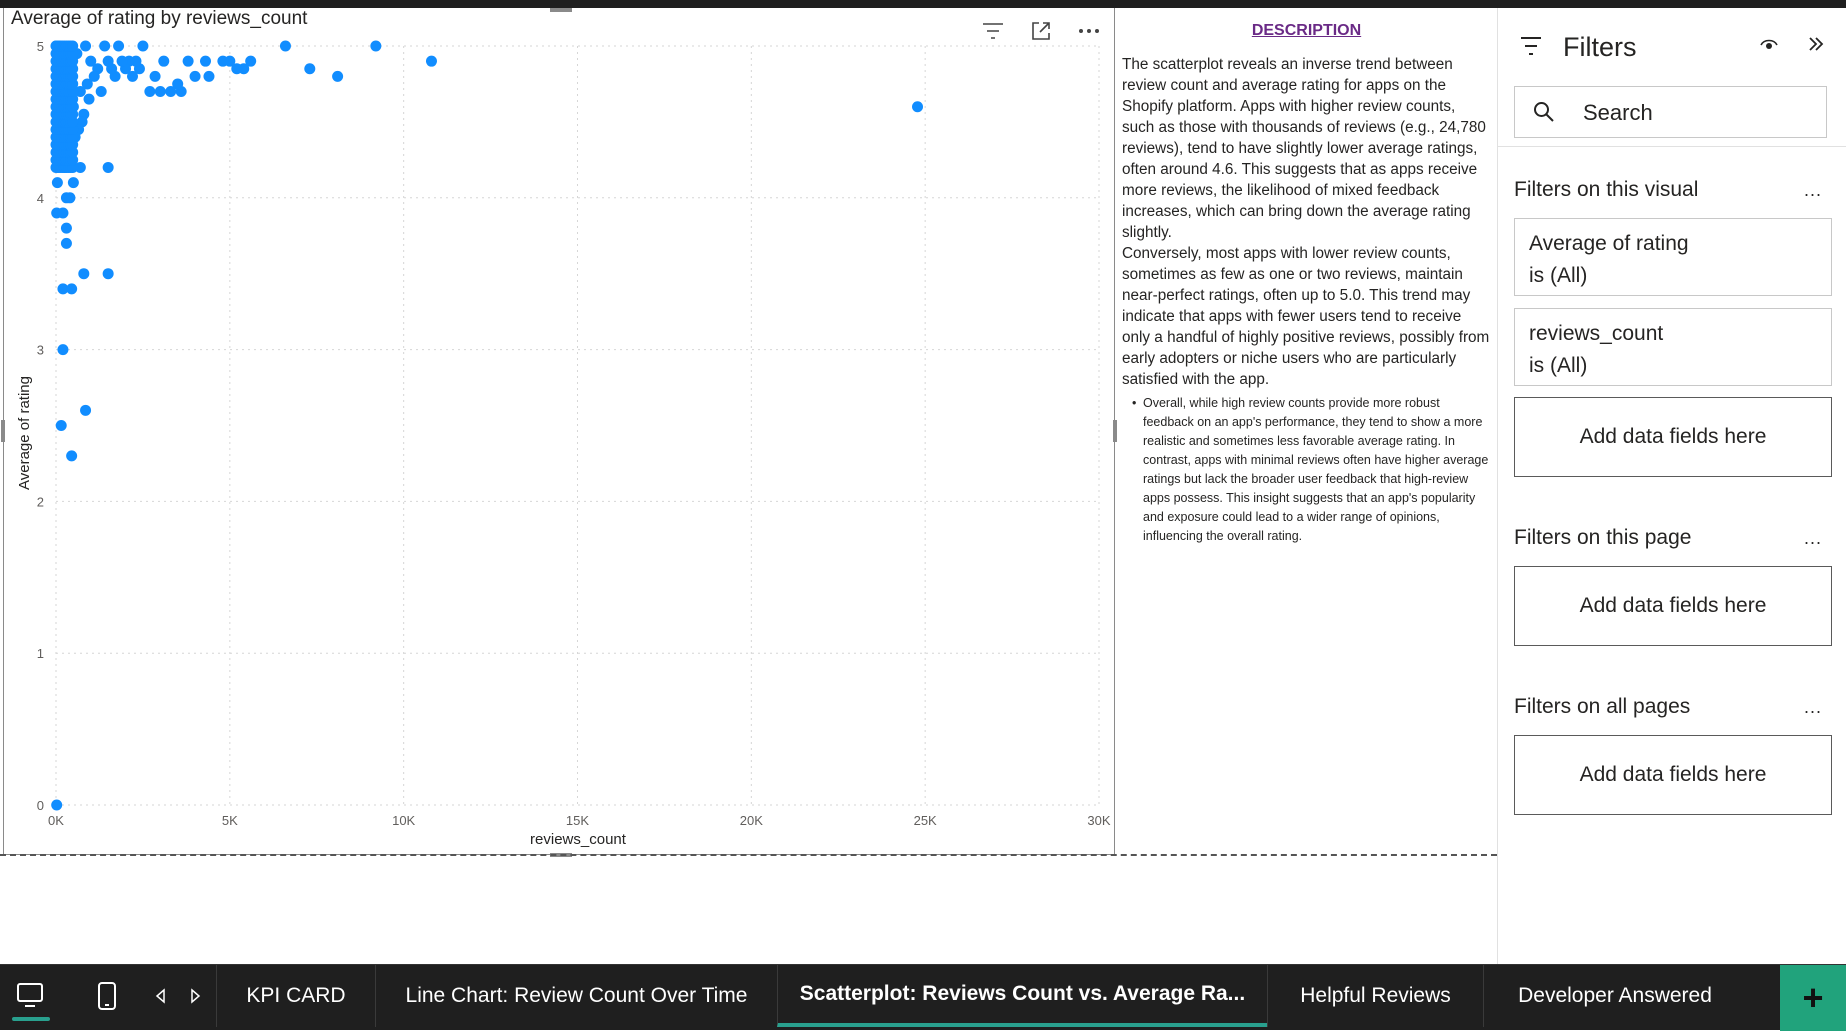  I want to click on eye-icon, so click(1769, 47).